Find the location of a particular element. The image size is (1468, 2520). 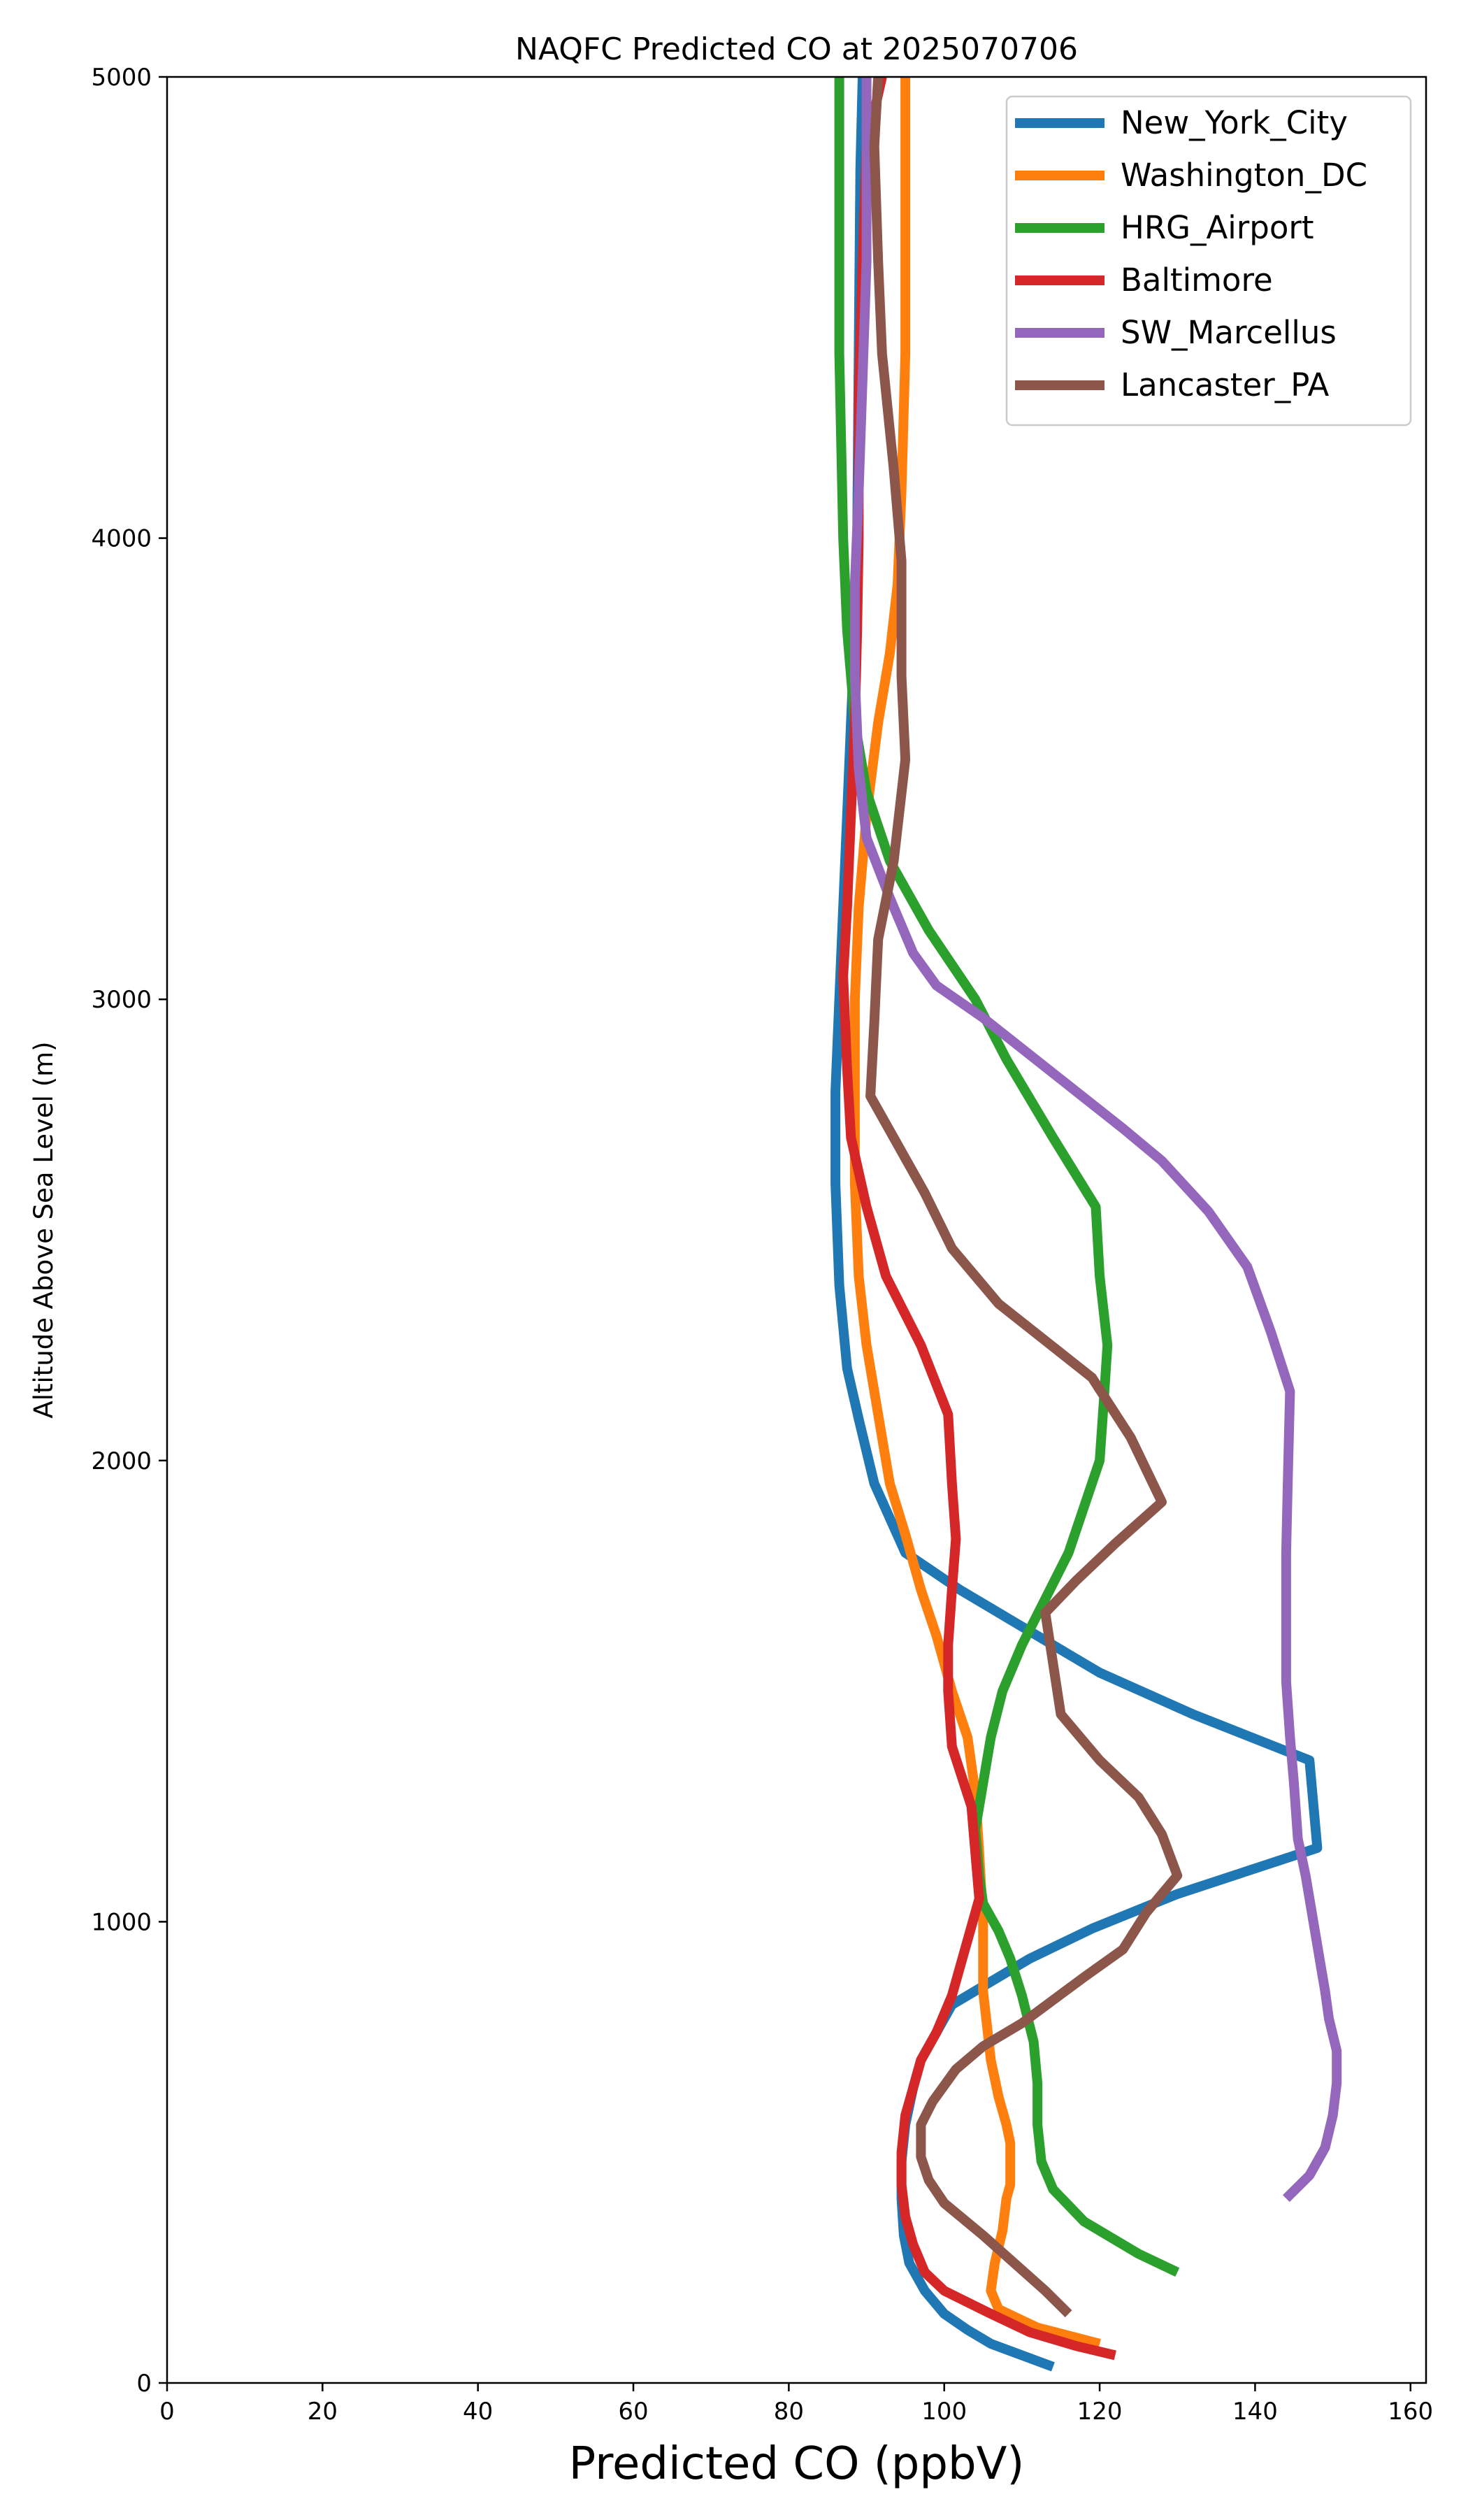

y-tick-label: 5000 is located at coordinates (121, 78).